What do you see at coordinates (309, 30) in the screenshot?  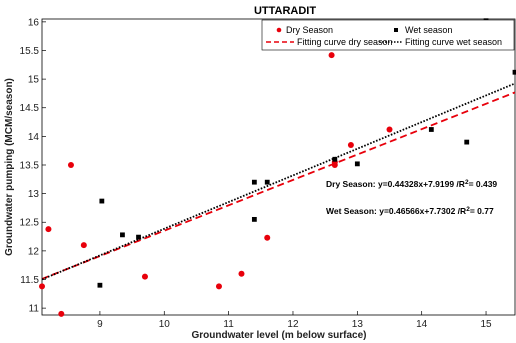 I see `legend-dry-label: Dry Season` at bounding box center [309, 30].